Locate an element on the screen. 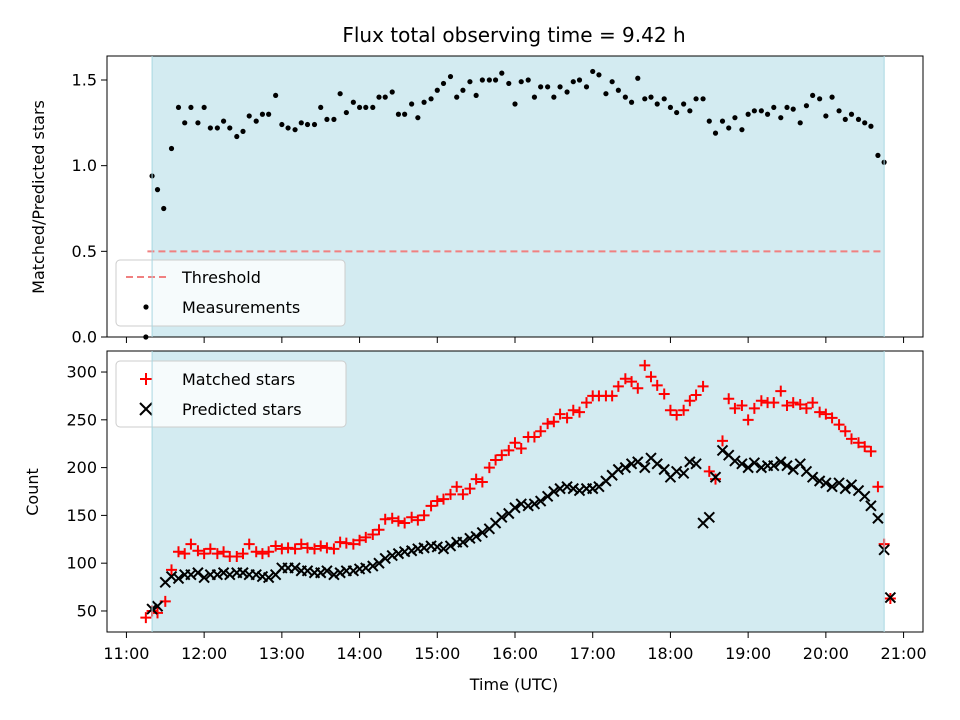  ratio-legend: Threshold Measurements is located at coordinates (230, 293).